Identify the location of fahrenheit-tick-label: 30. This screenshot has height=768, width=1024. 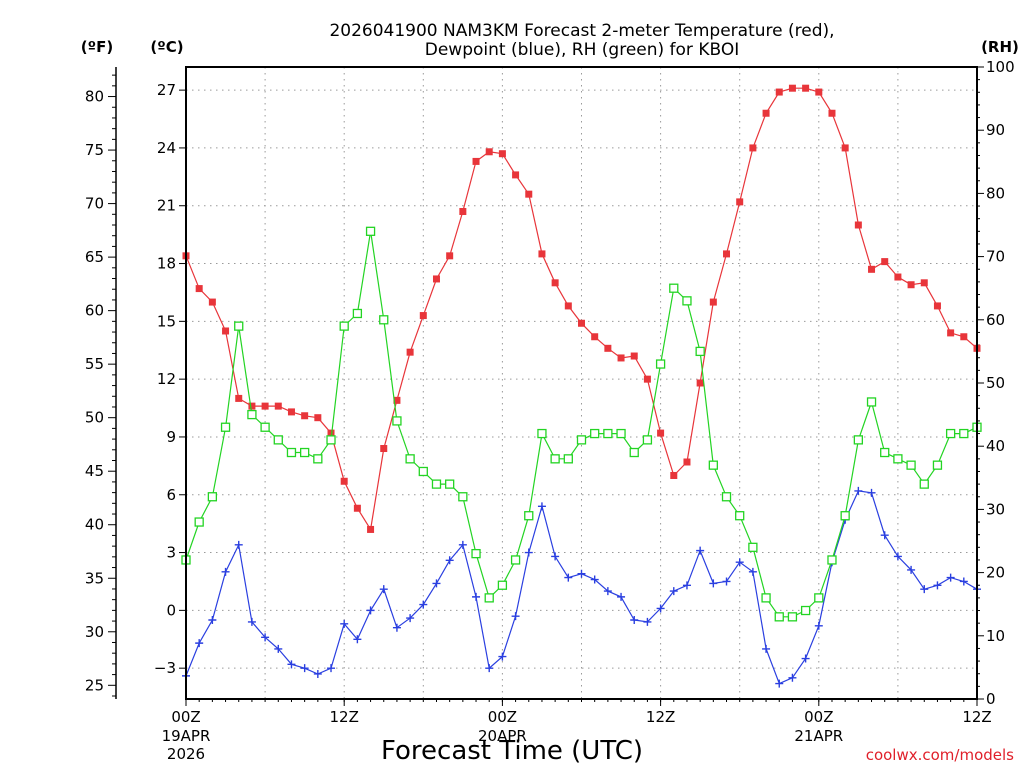
(94, 632).